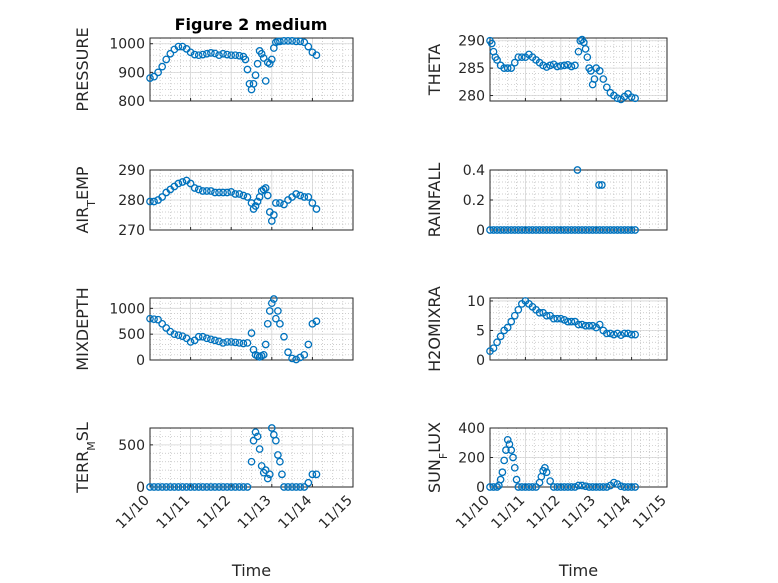 This screenshot has height=583, width=778. Describe the element at coordinates (473, 513) in the screenshot. I see `x-tick-label: 11/10` at that location.